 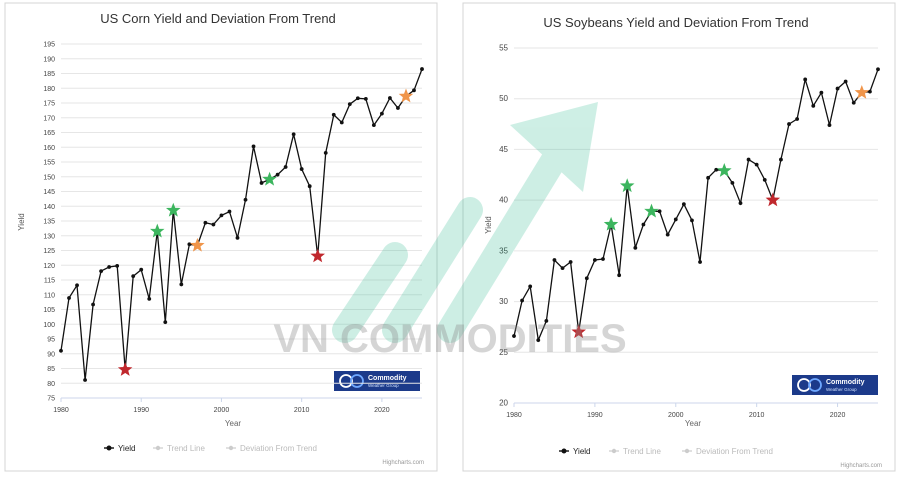 I want to click on soy-credit: Highcharts.com, so click(x=861, y=466).